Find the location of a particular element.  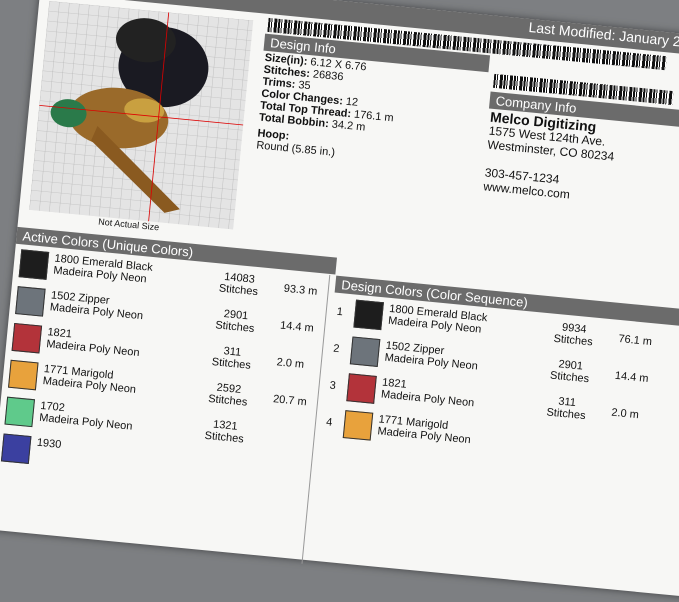

design-image is located at coordinates (141, 115).